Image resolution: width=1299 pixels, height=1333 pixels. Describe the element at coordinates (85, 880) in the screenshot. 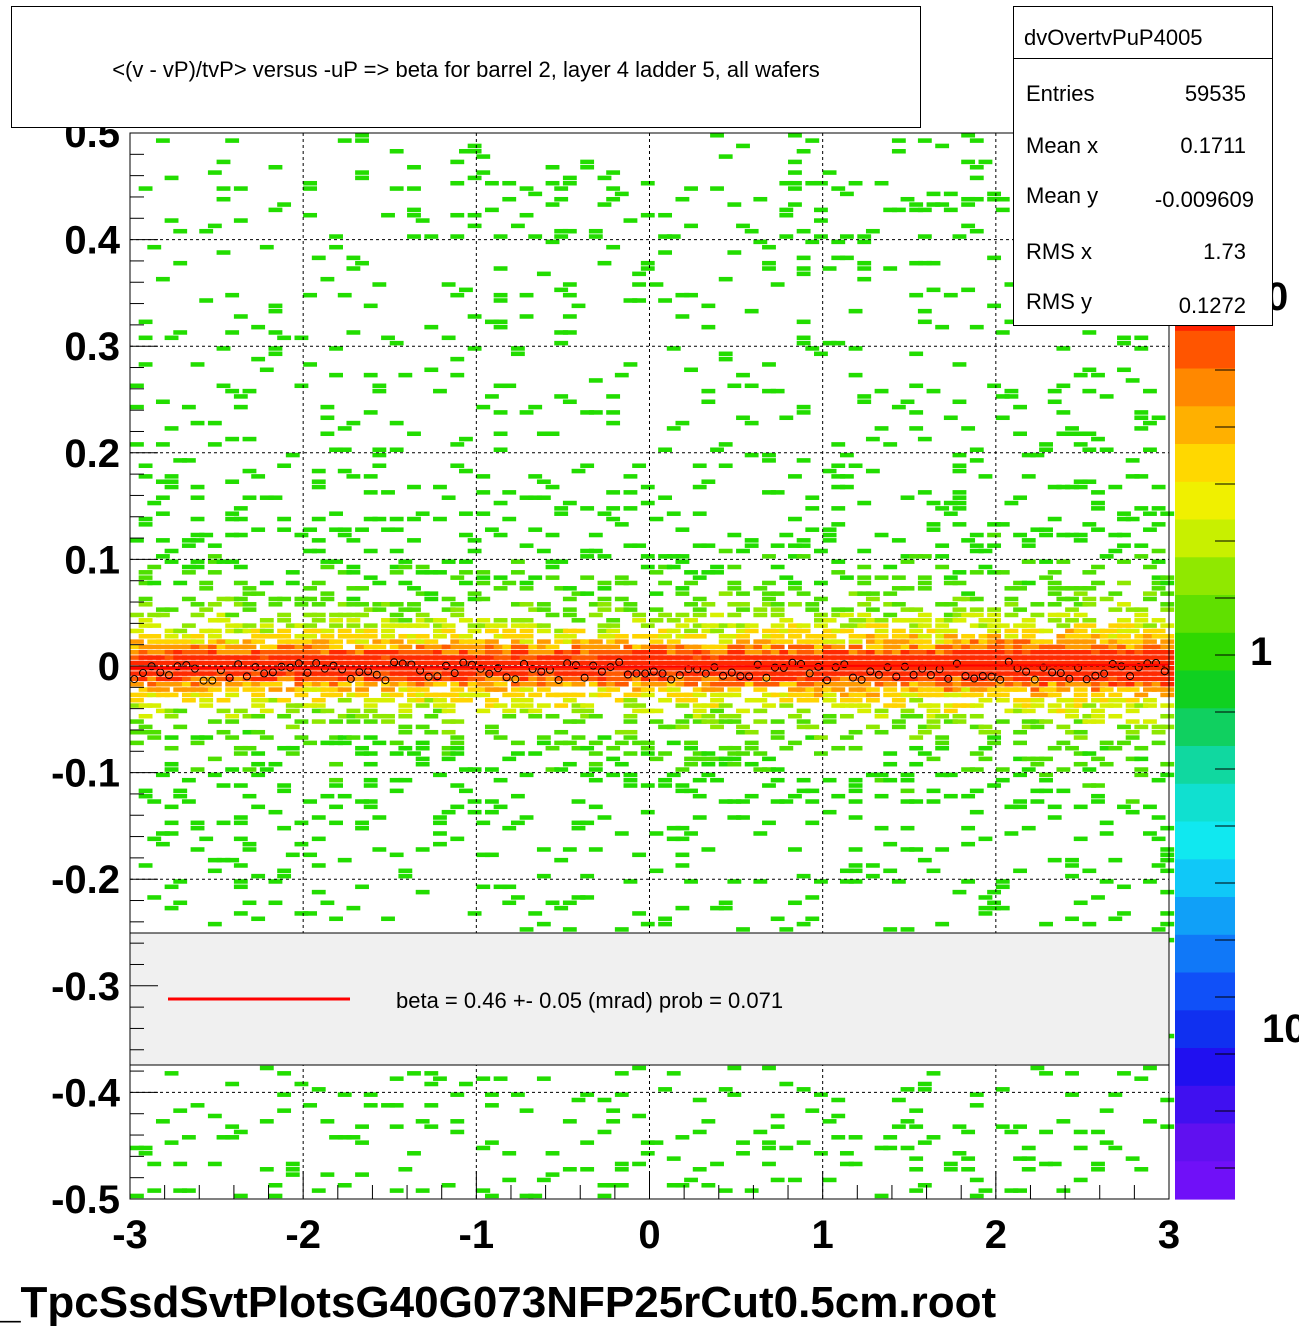

I see `y-tick-label: -0.2` at that location.